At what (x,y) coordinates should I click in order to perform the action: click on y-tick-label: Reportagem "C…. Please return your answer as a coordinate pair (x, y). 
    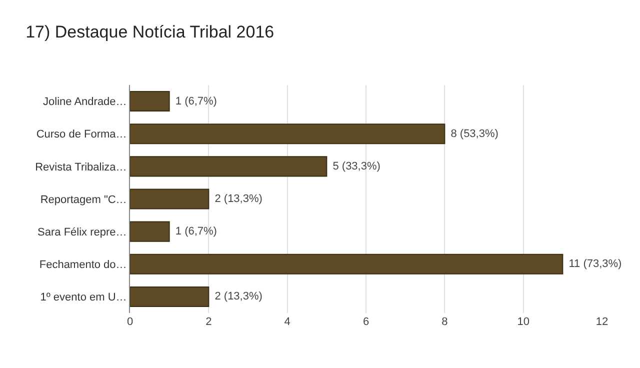
    Looking at the image, I should click on (83, 200).